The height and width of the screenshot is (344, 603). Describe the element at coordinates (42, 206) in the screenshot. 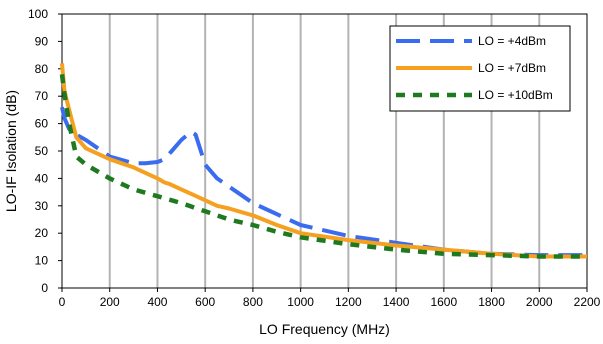

I see `y-tick-label: 30` at that location.